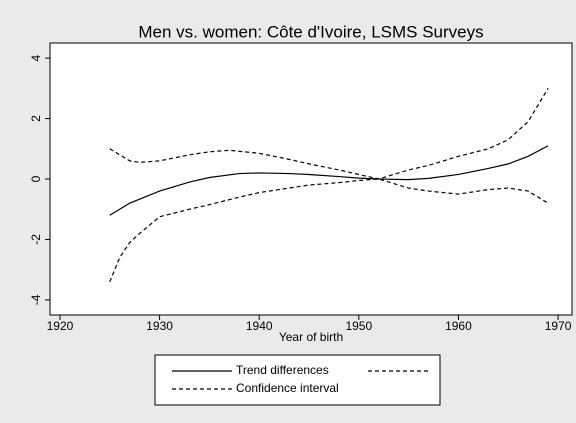 The image size is (576, 423). I want to click on legend-label: Confidence interval, so click(287, 388).